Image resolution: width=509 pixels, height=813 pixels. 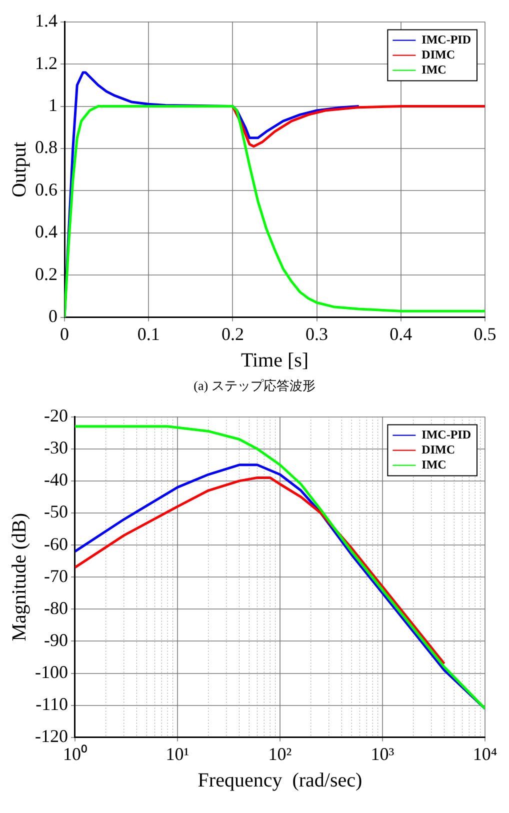 I want to click on y-tick-label: 0.6, so click(x=46, y=189).